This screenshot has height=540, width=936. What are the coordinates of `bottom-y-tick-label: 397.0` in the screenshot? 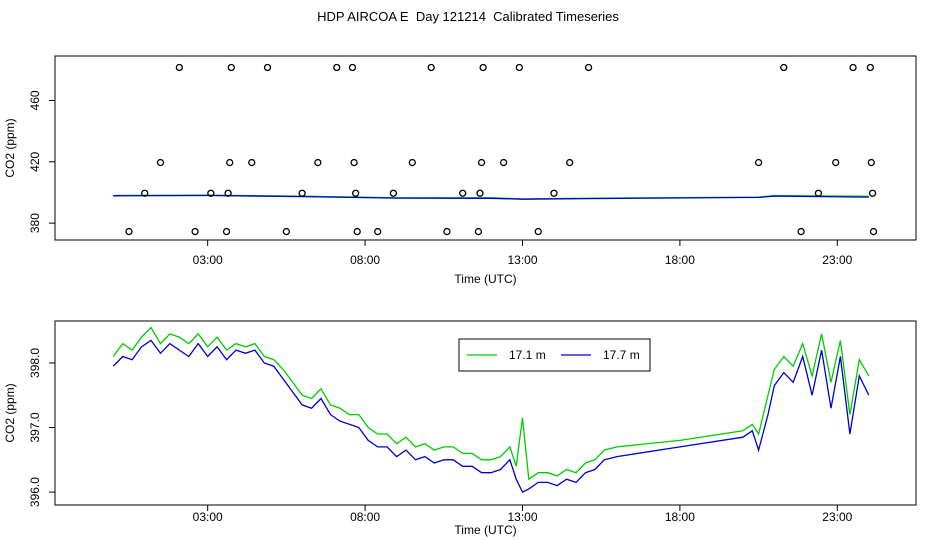 It's located at (35, 427).